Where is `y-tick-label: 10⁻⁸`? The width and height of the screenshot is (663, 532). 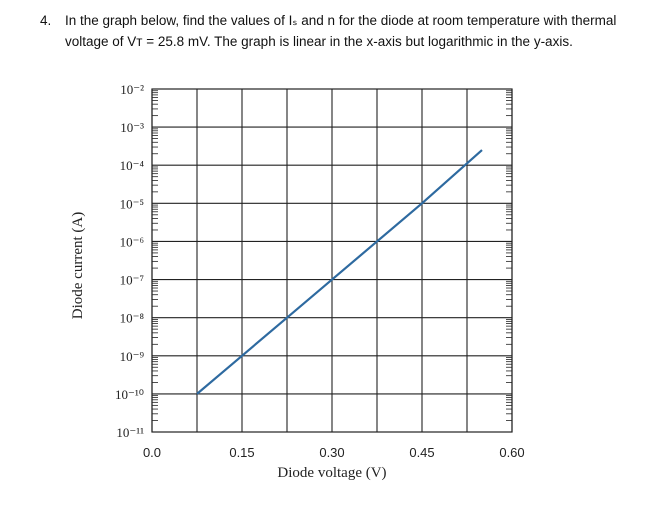 y-tick-label: 10⁻⁸ is located at coordinates (132, 318).